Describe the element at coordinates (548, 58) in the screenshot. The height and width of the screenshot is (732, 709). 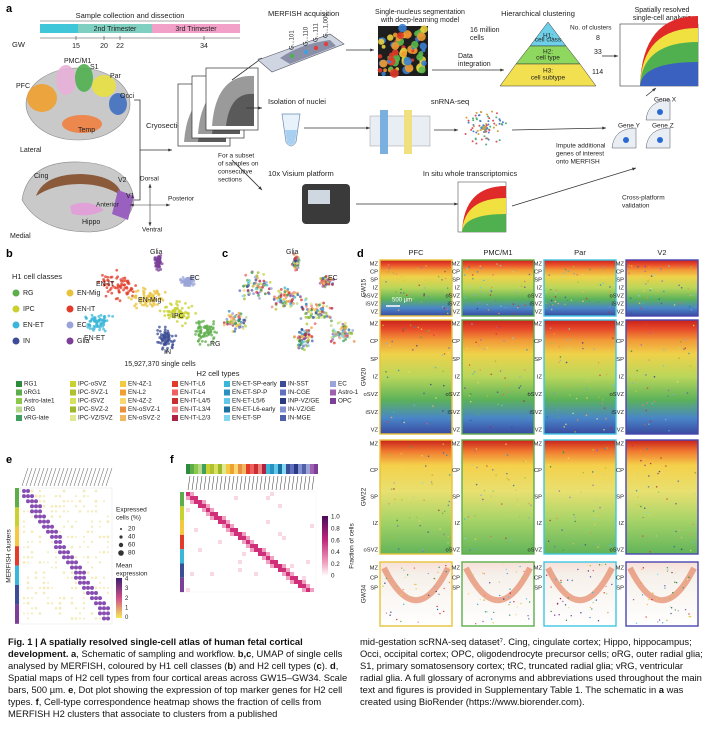
I see `label: cell type` at that location.